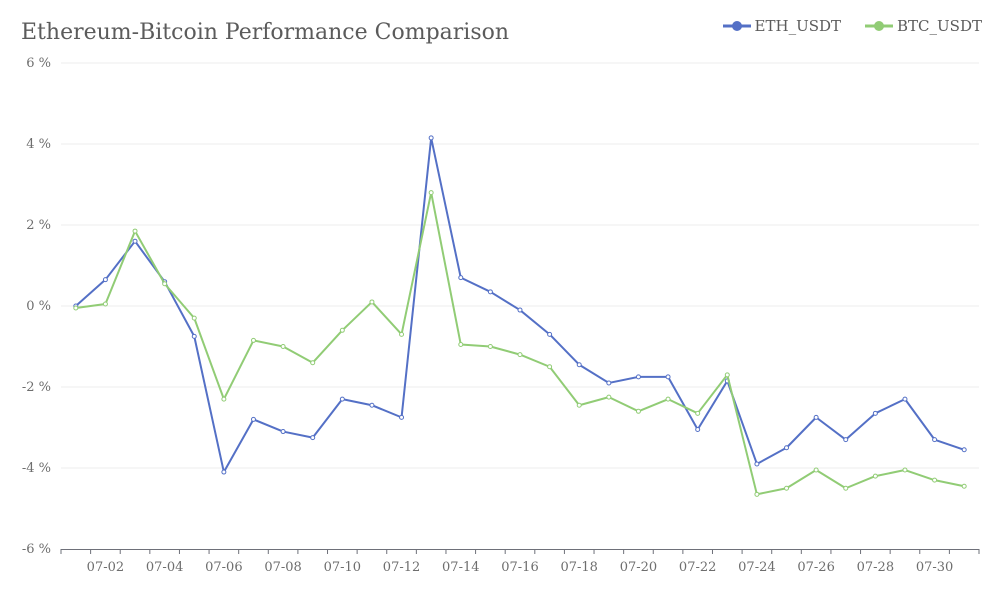 Image resolution: width=1000 pixels, height=600 pixels. What do you see at coordinates (36, 549) in the screenshot?
I see `y-tick-label: -6 %` at bounding box center [36, 549].